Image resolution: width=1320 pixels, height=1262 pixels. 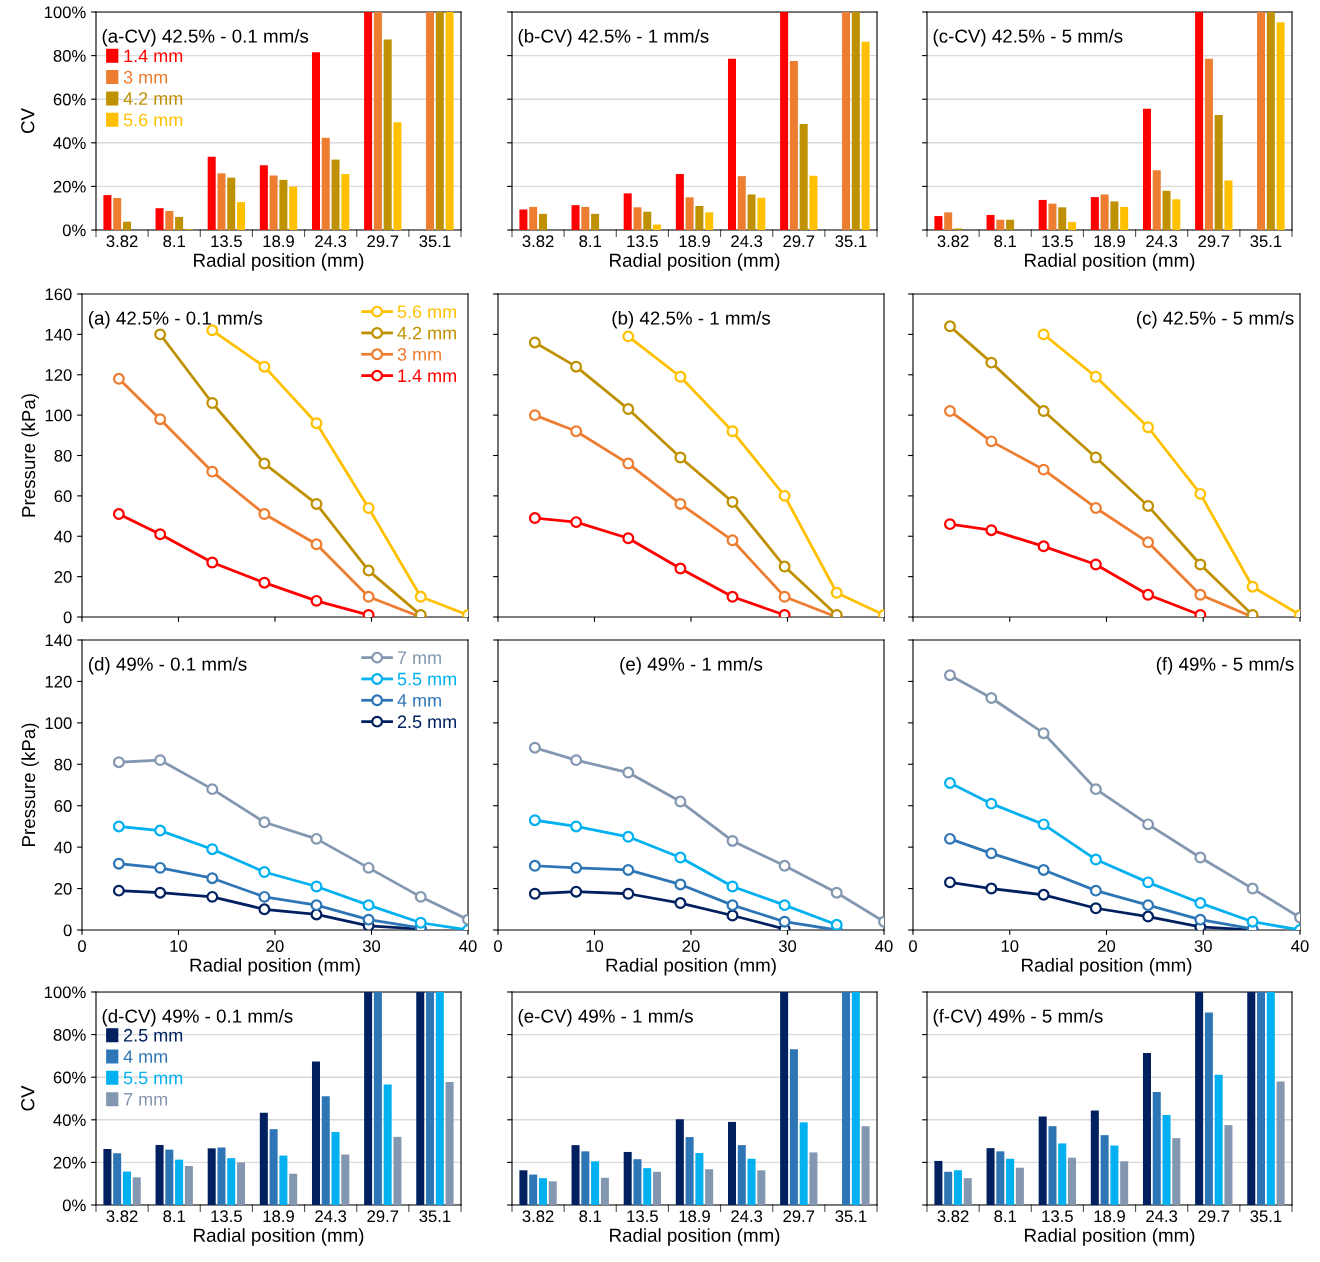 What do you see at coordinates (30, 455) in the screenshot?
I see `y-axis-title: Pressure (kPa)` at bounding box center [30, 455].